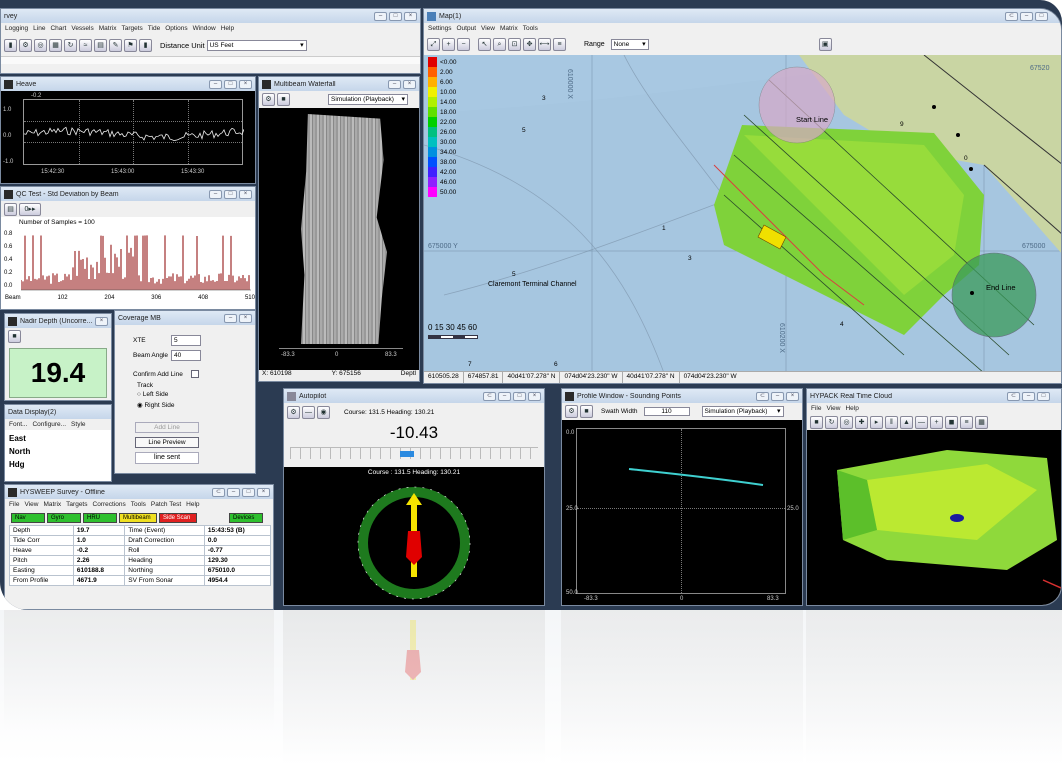 The image size is (1062, 764). I want to click on status-hru: HRU, so click(100, 518).